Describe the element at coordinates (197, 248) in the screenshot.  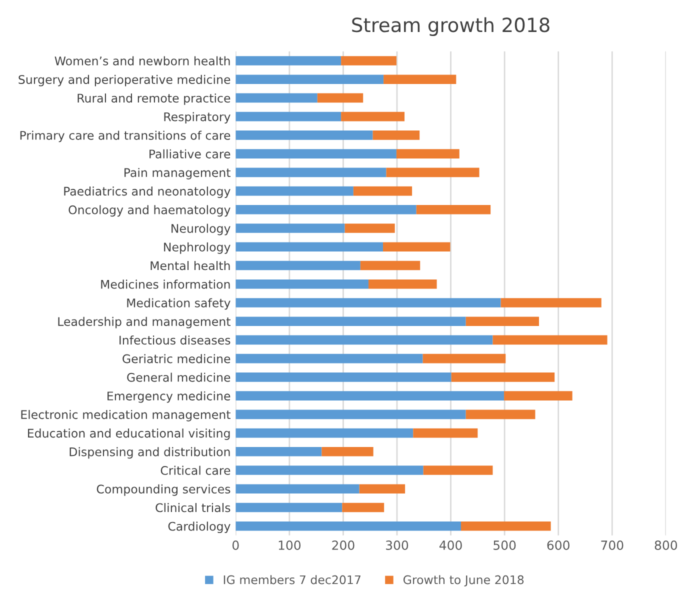
I see `y-tick-label: Nephrology` at that location.